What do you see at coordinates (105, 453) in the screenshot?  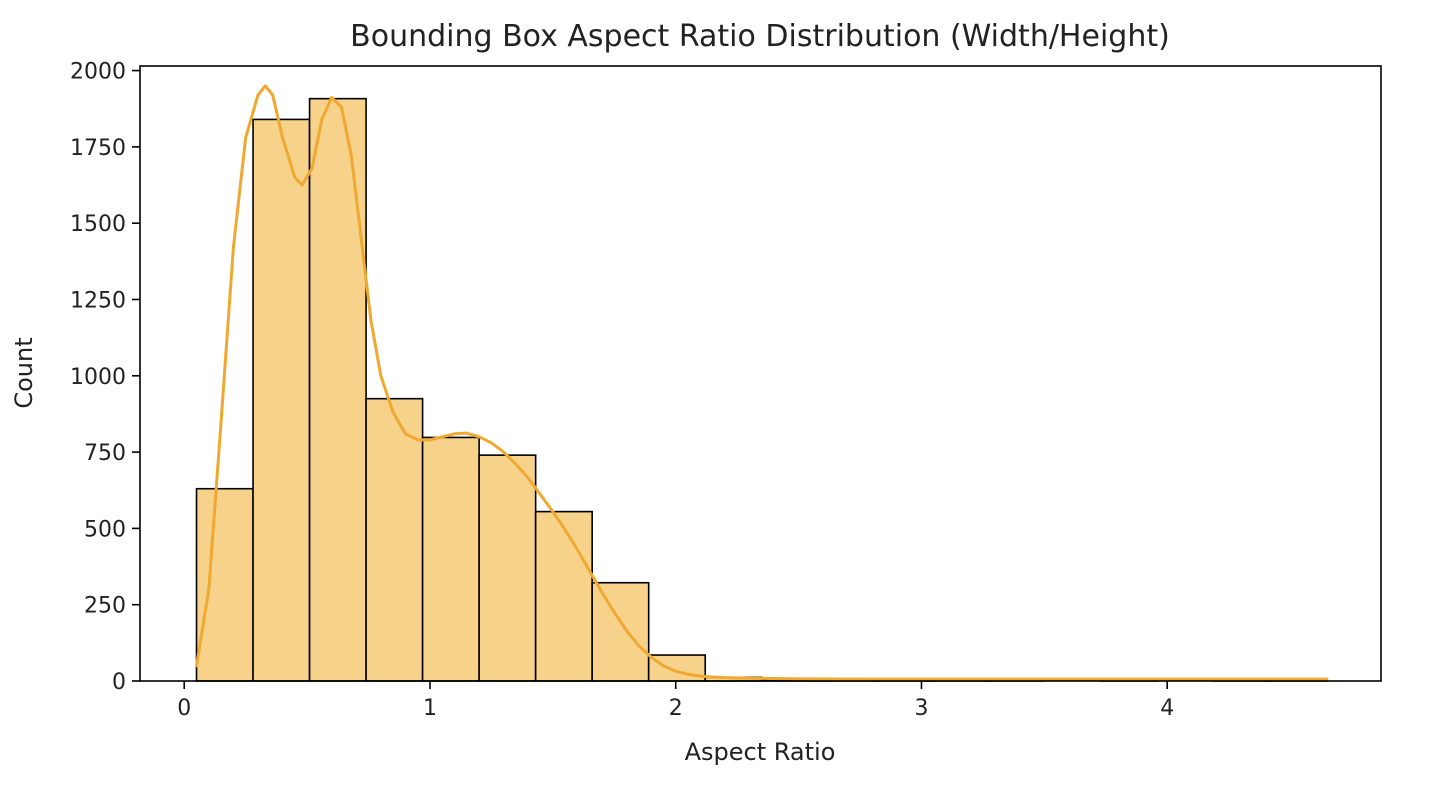 I see `y-tick-label-750: 750` at bounding box center [105, 453].